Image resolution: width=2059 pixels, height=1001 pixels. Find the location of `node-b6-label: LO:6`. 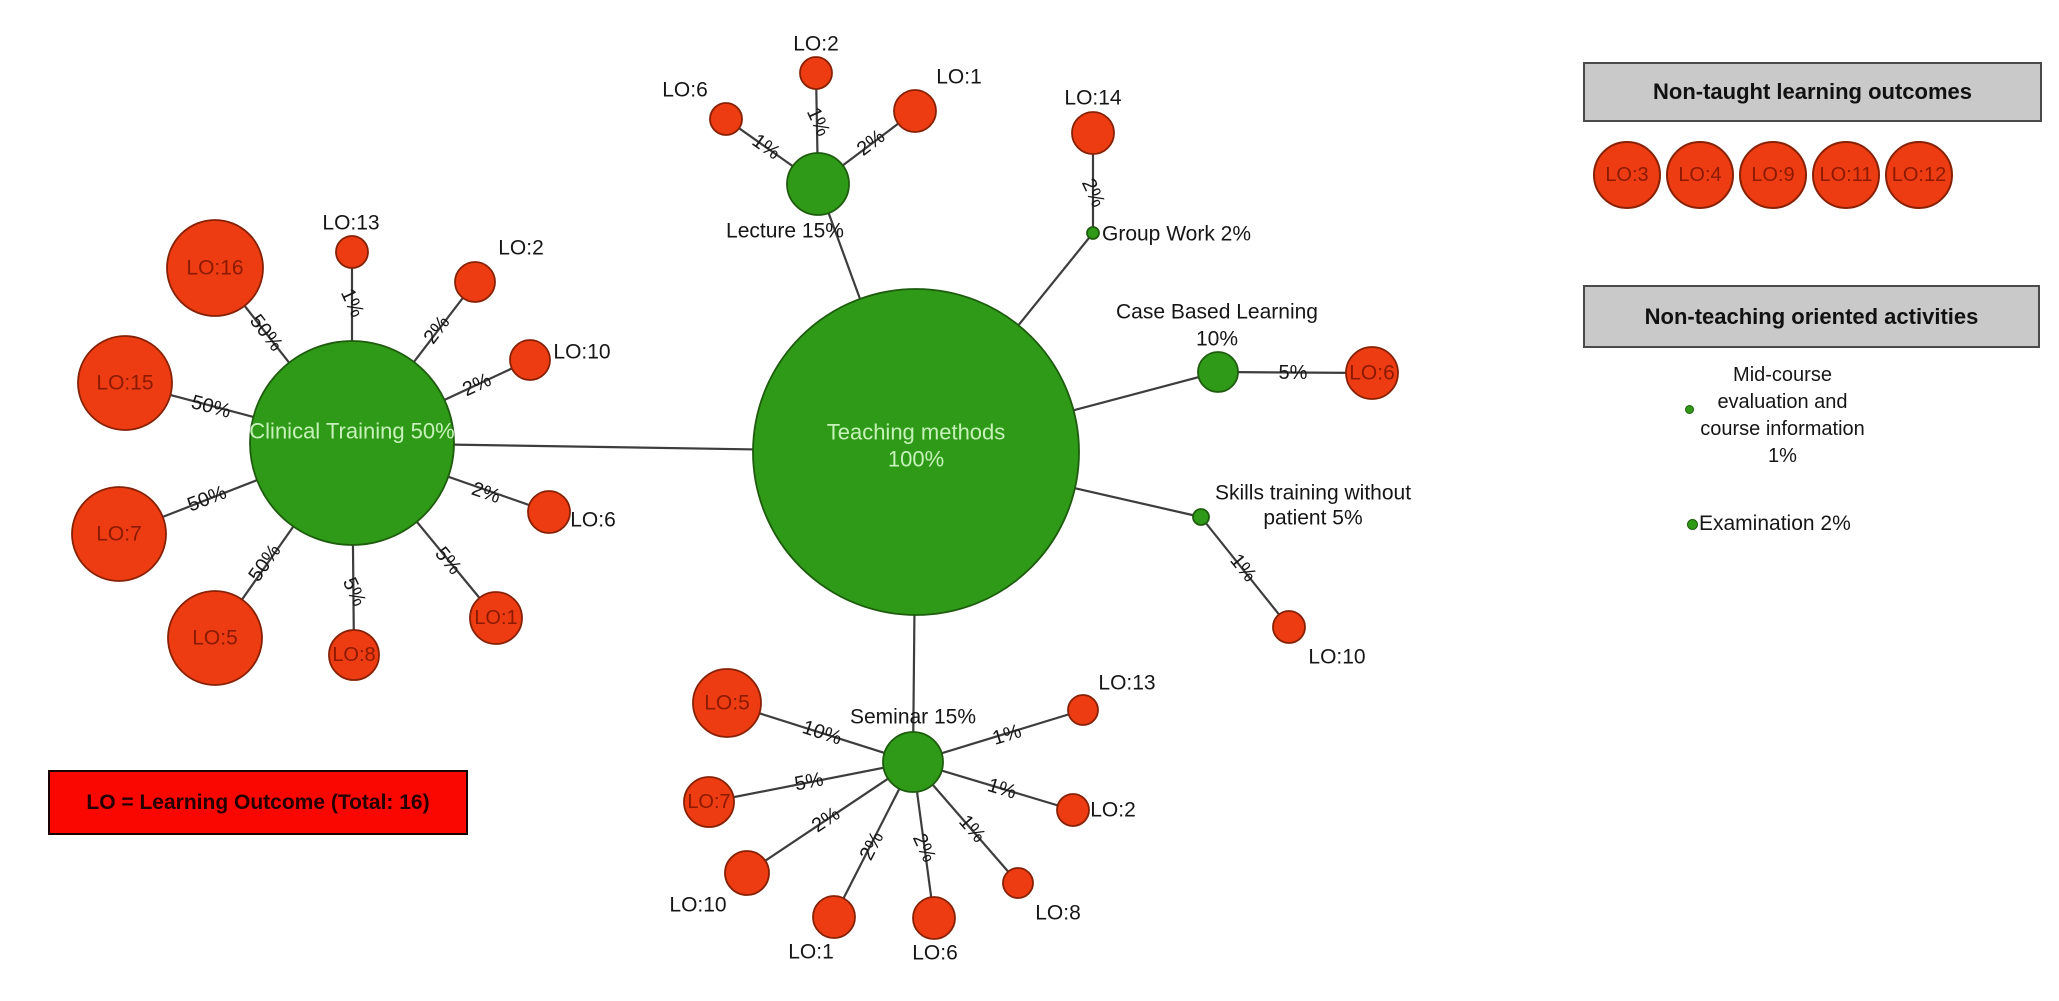

node-b6-label: LO:6 is located at coordinates (1372, 373).